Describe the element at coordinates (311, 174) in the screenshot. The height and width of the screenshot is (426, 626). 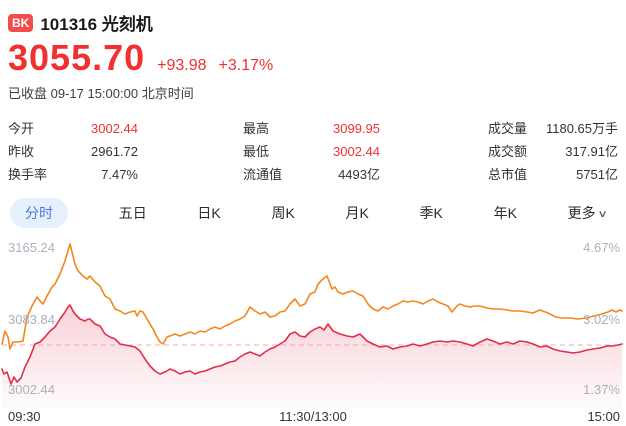
I see `stat-row: 流通值 4493亿` at that location.